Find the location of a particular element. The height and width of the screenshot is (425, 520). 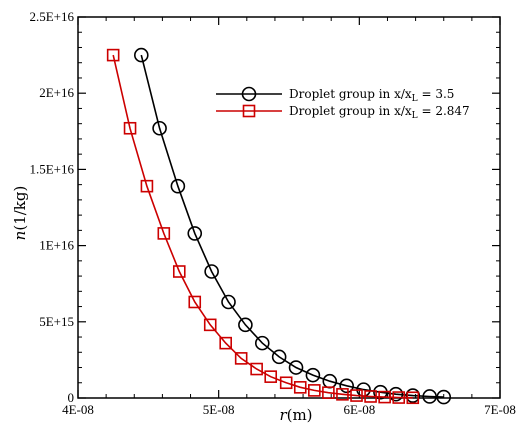

legend-2-sub: L is located at coordinates (415, 116).